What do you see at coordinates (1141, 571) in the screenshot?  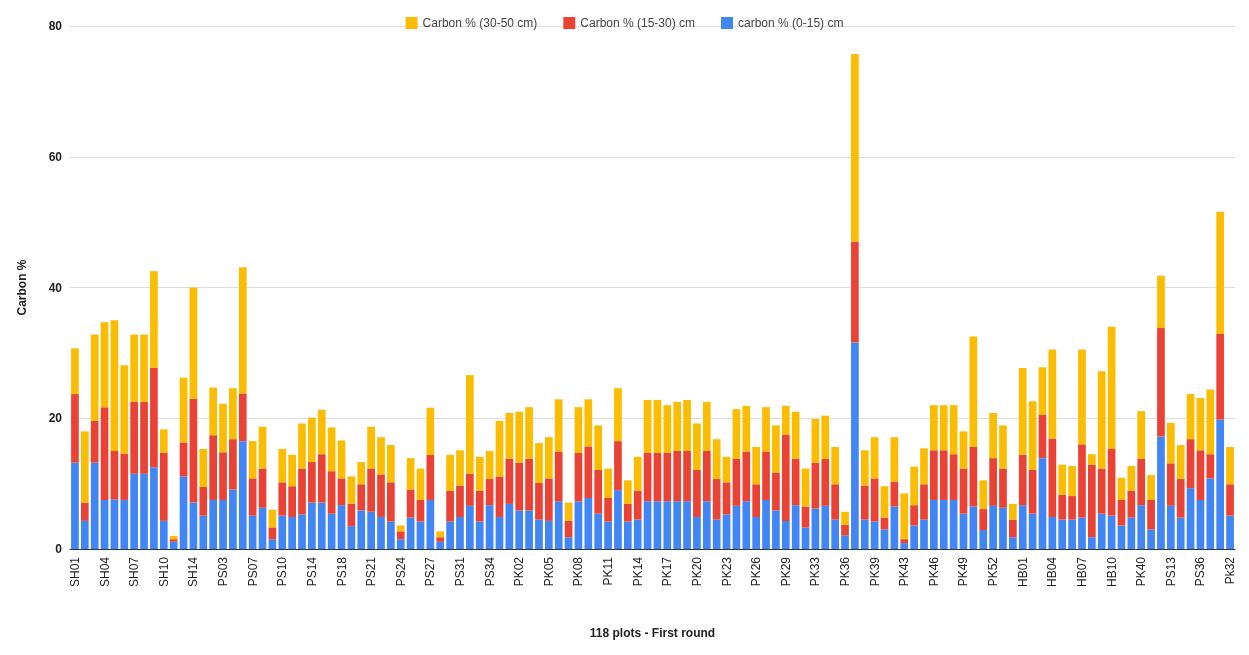 I see `x-tick-label: PK40` at bounding box center [1141, 571].